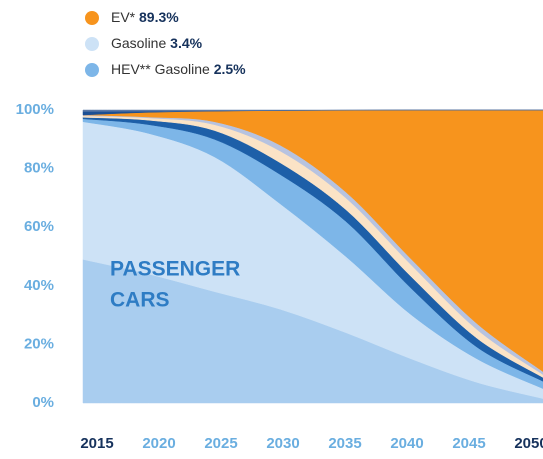  Describe the element at coordinates (160, 69) in the screenshot. I see `legend-name: HEV** Gasoline` at that location.